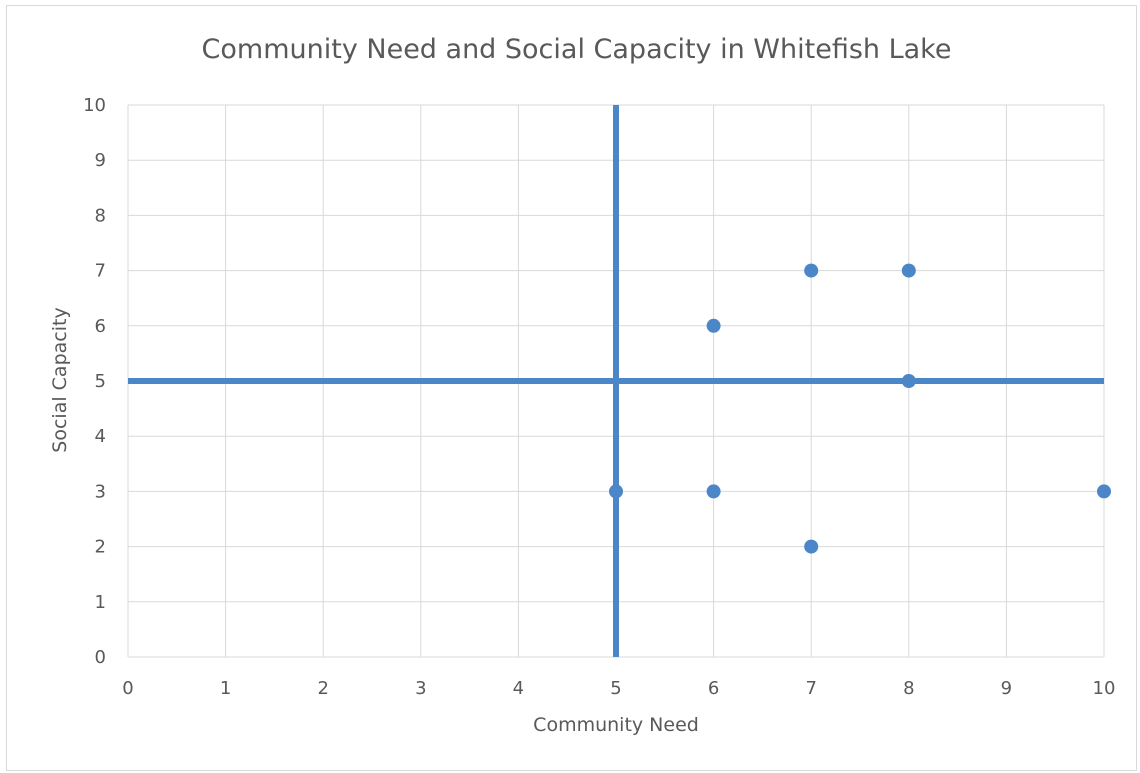  I want to click on y-tick-label: 4, so click(100, 436).